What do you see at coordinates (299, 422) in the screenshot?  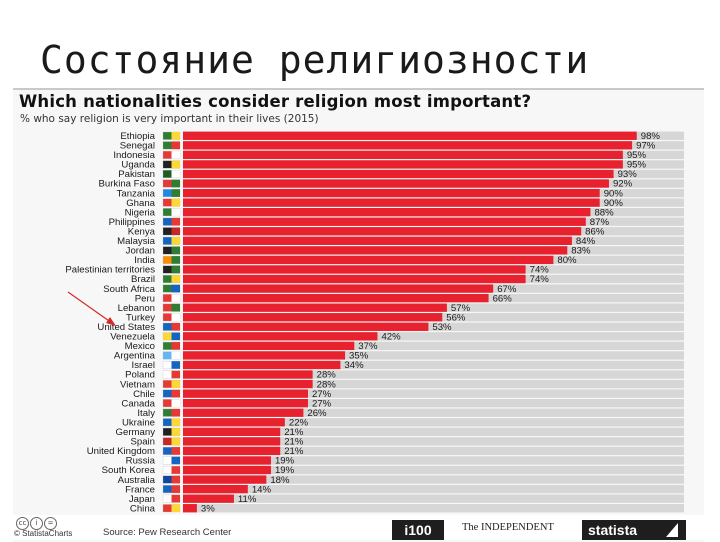 I see `value-label: 22%` at bounding box center [299, 422].